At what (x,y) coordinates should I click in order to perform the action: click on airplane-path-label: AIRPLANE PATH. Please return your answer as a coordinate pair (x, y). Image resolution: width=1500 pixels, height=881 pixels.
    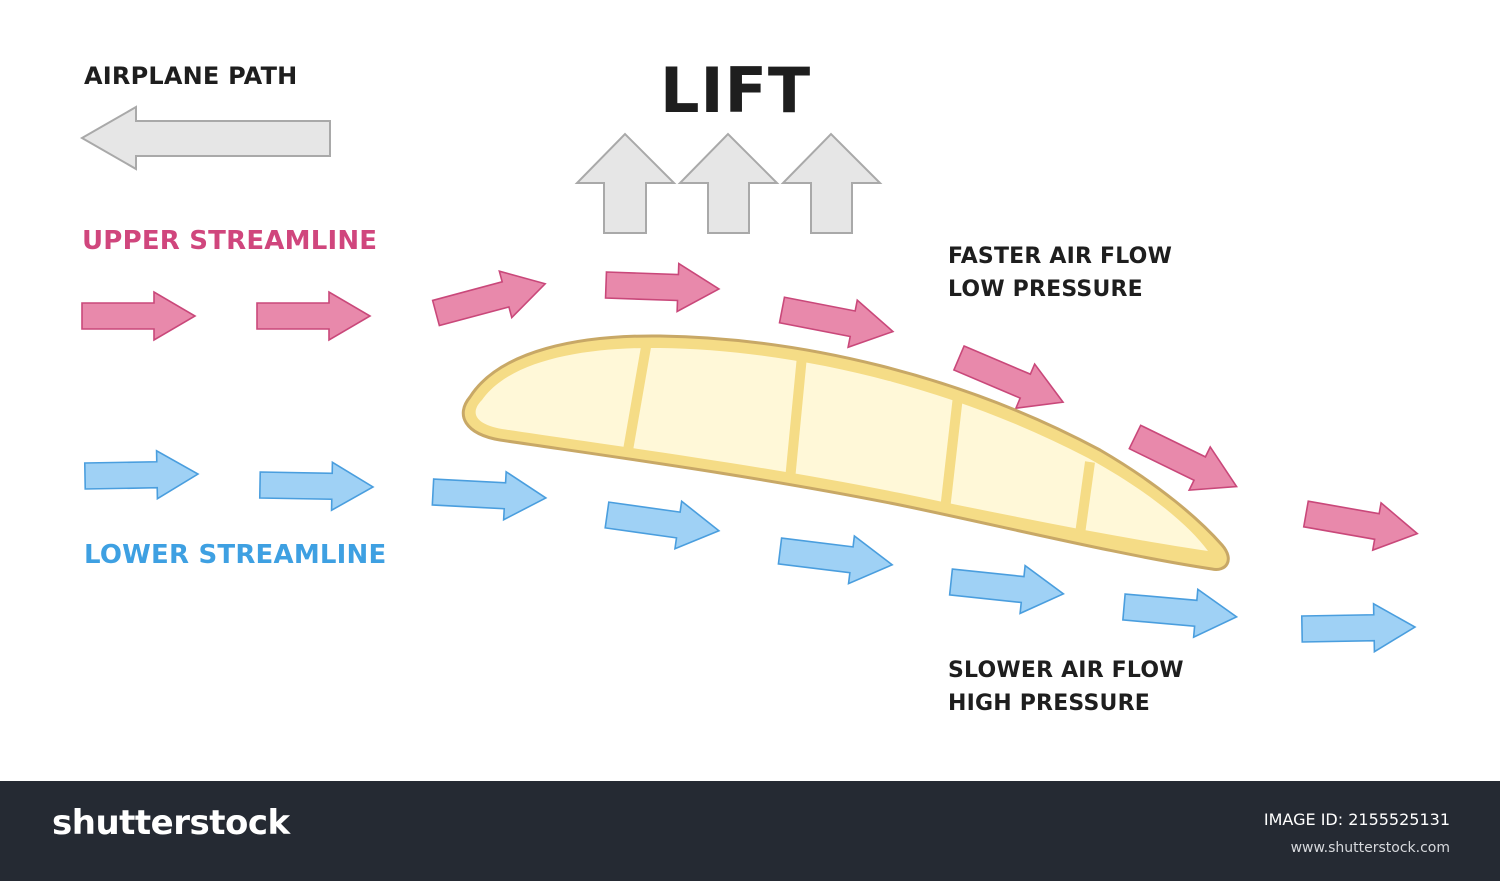
    Looking at the image, I should click on (191, 76).